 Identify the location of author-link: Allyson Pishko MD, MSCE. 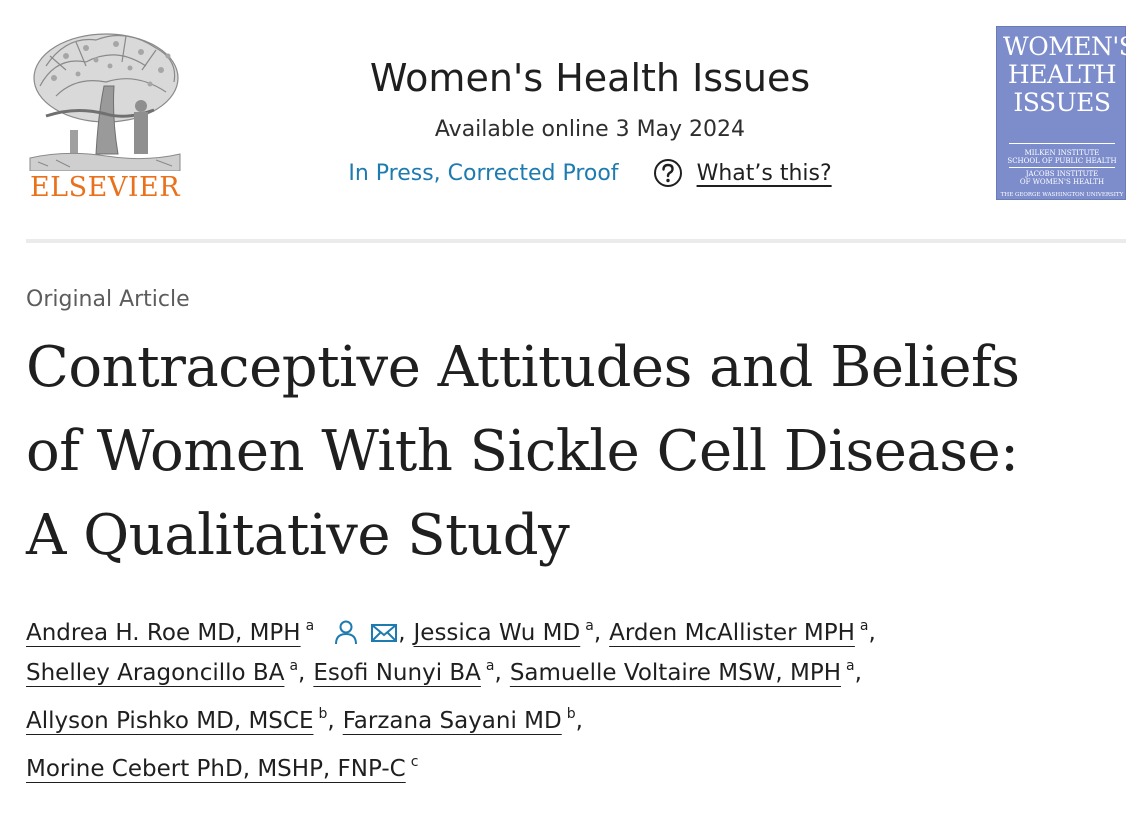
(170, 721).